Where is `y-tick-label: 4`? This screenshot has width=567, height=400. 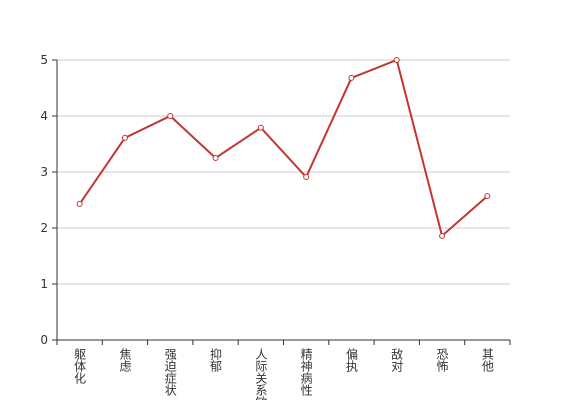
y-tick-label: 4 is located at coordinates (44, 116).